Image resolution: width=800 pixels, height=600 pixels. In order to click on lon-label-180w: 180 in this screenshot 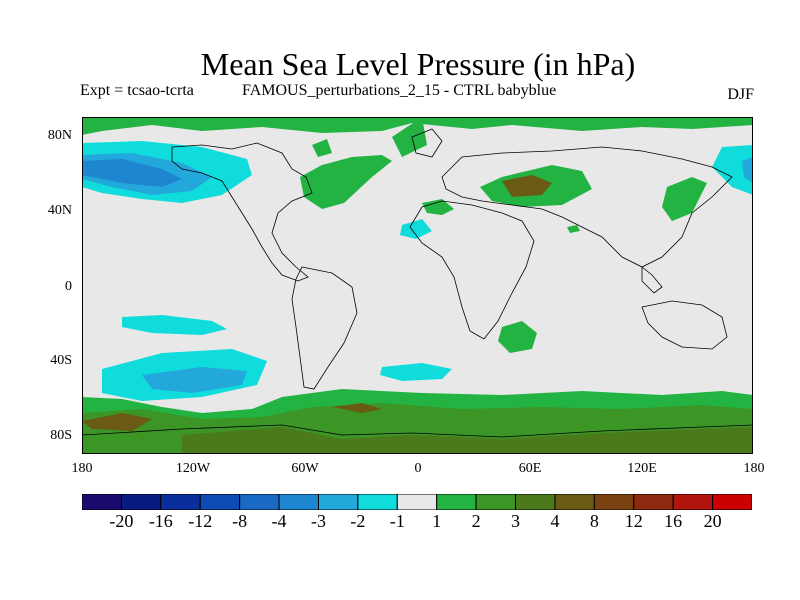, I will do `click(82, 468)`.